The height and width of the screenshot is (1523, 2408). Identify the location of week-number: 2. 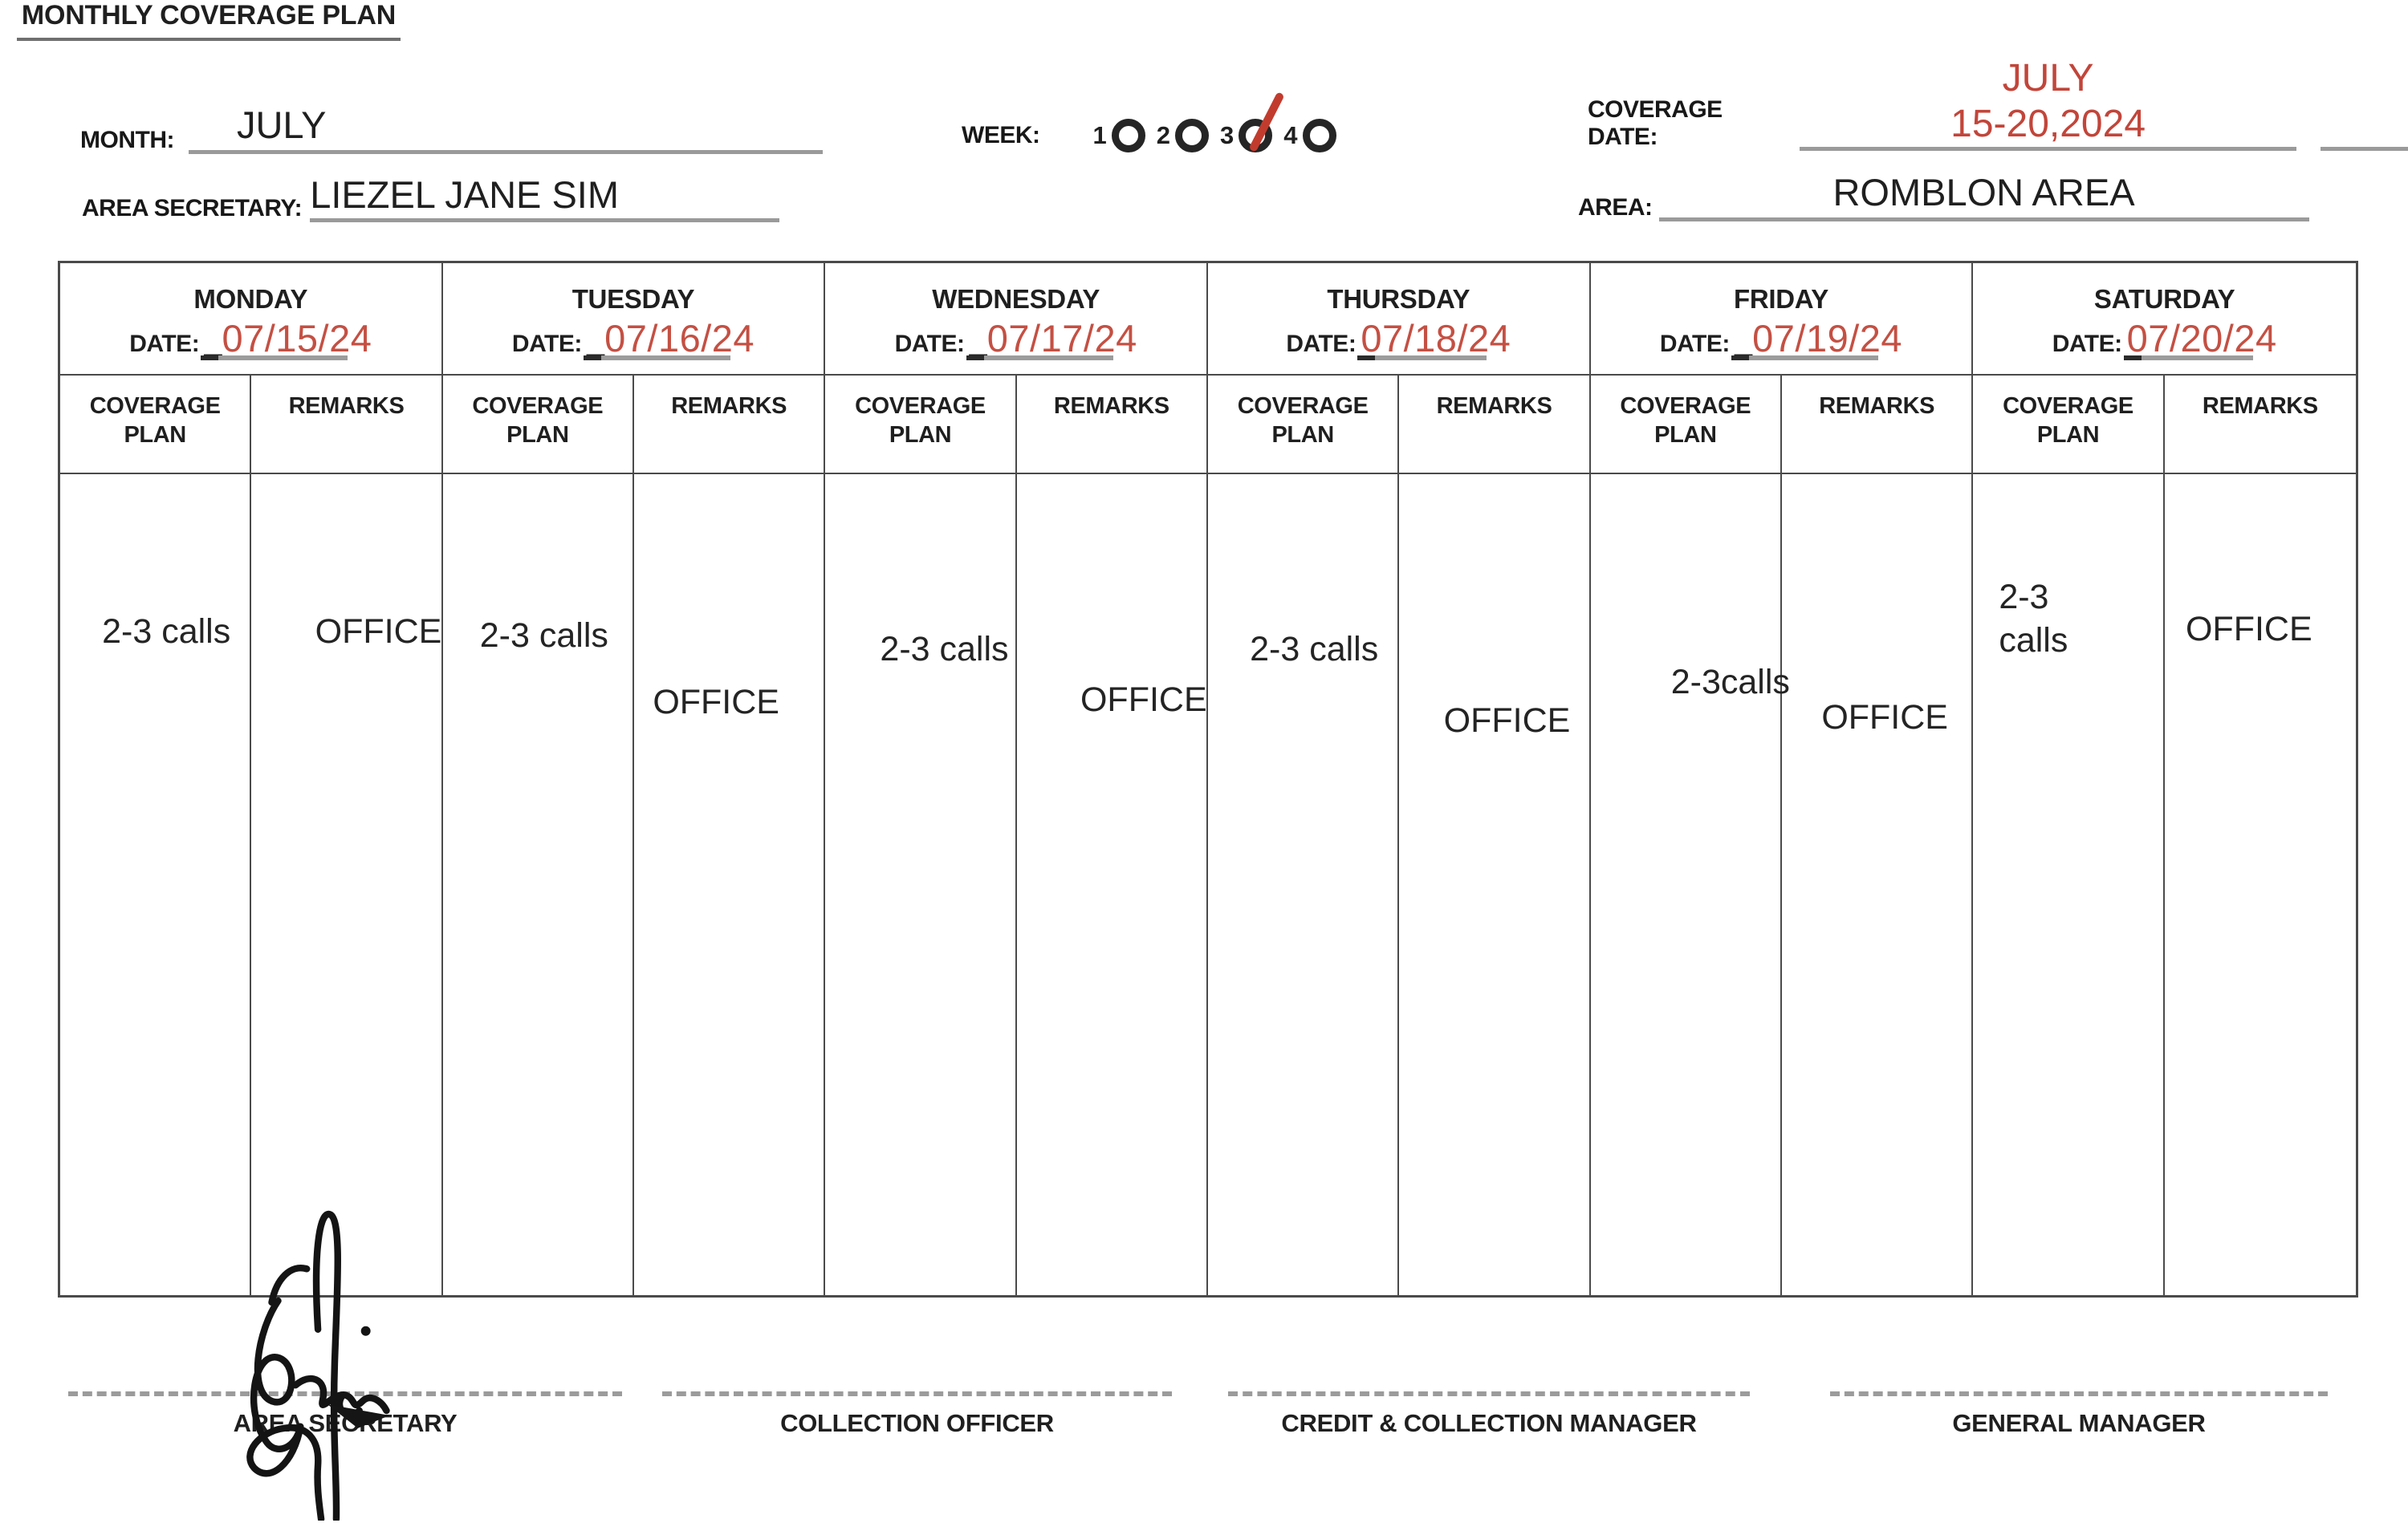
(1163, 135).